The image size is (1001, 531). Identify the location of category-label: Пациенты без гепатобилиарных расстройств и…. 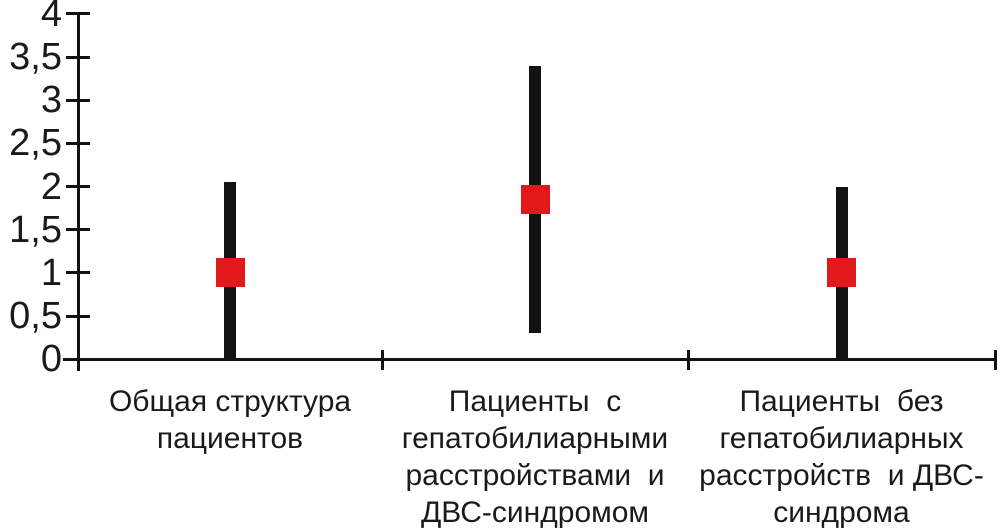
(839, 457).